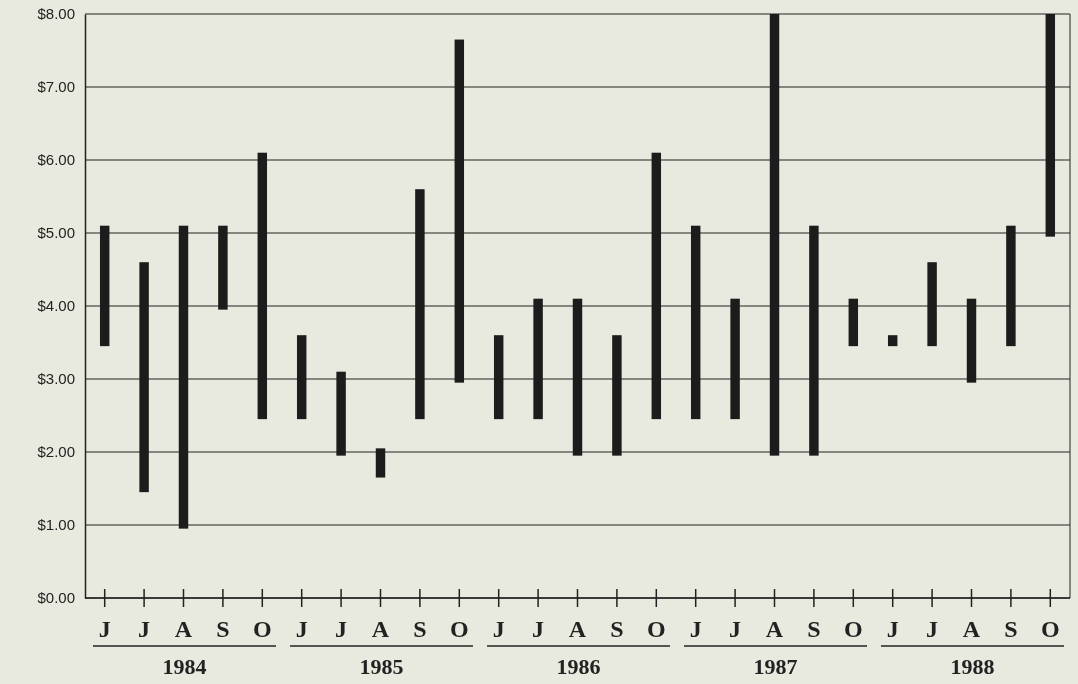 This screenshot has height=684, width=1078. Describe the element at coordinates (184, 666) in the screenshot. I see `text: 1984` at that location.